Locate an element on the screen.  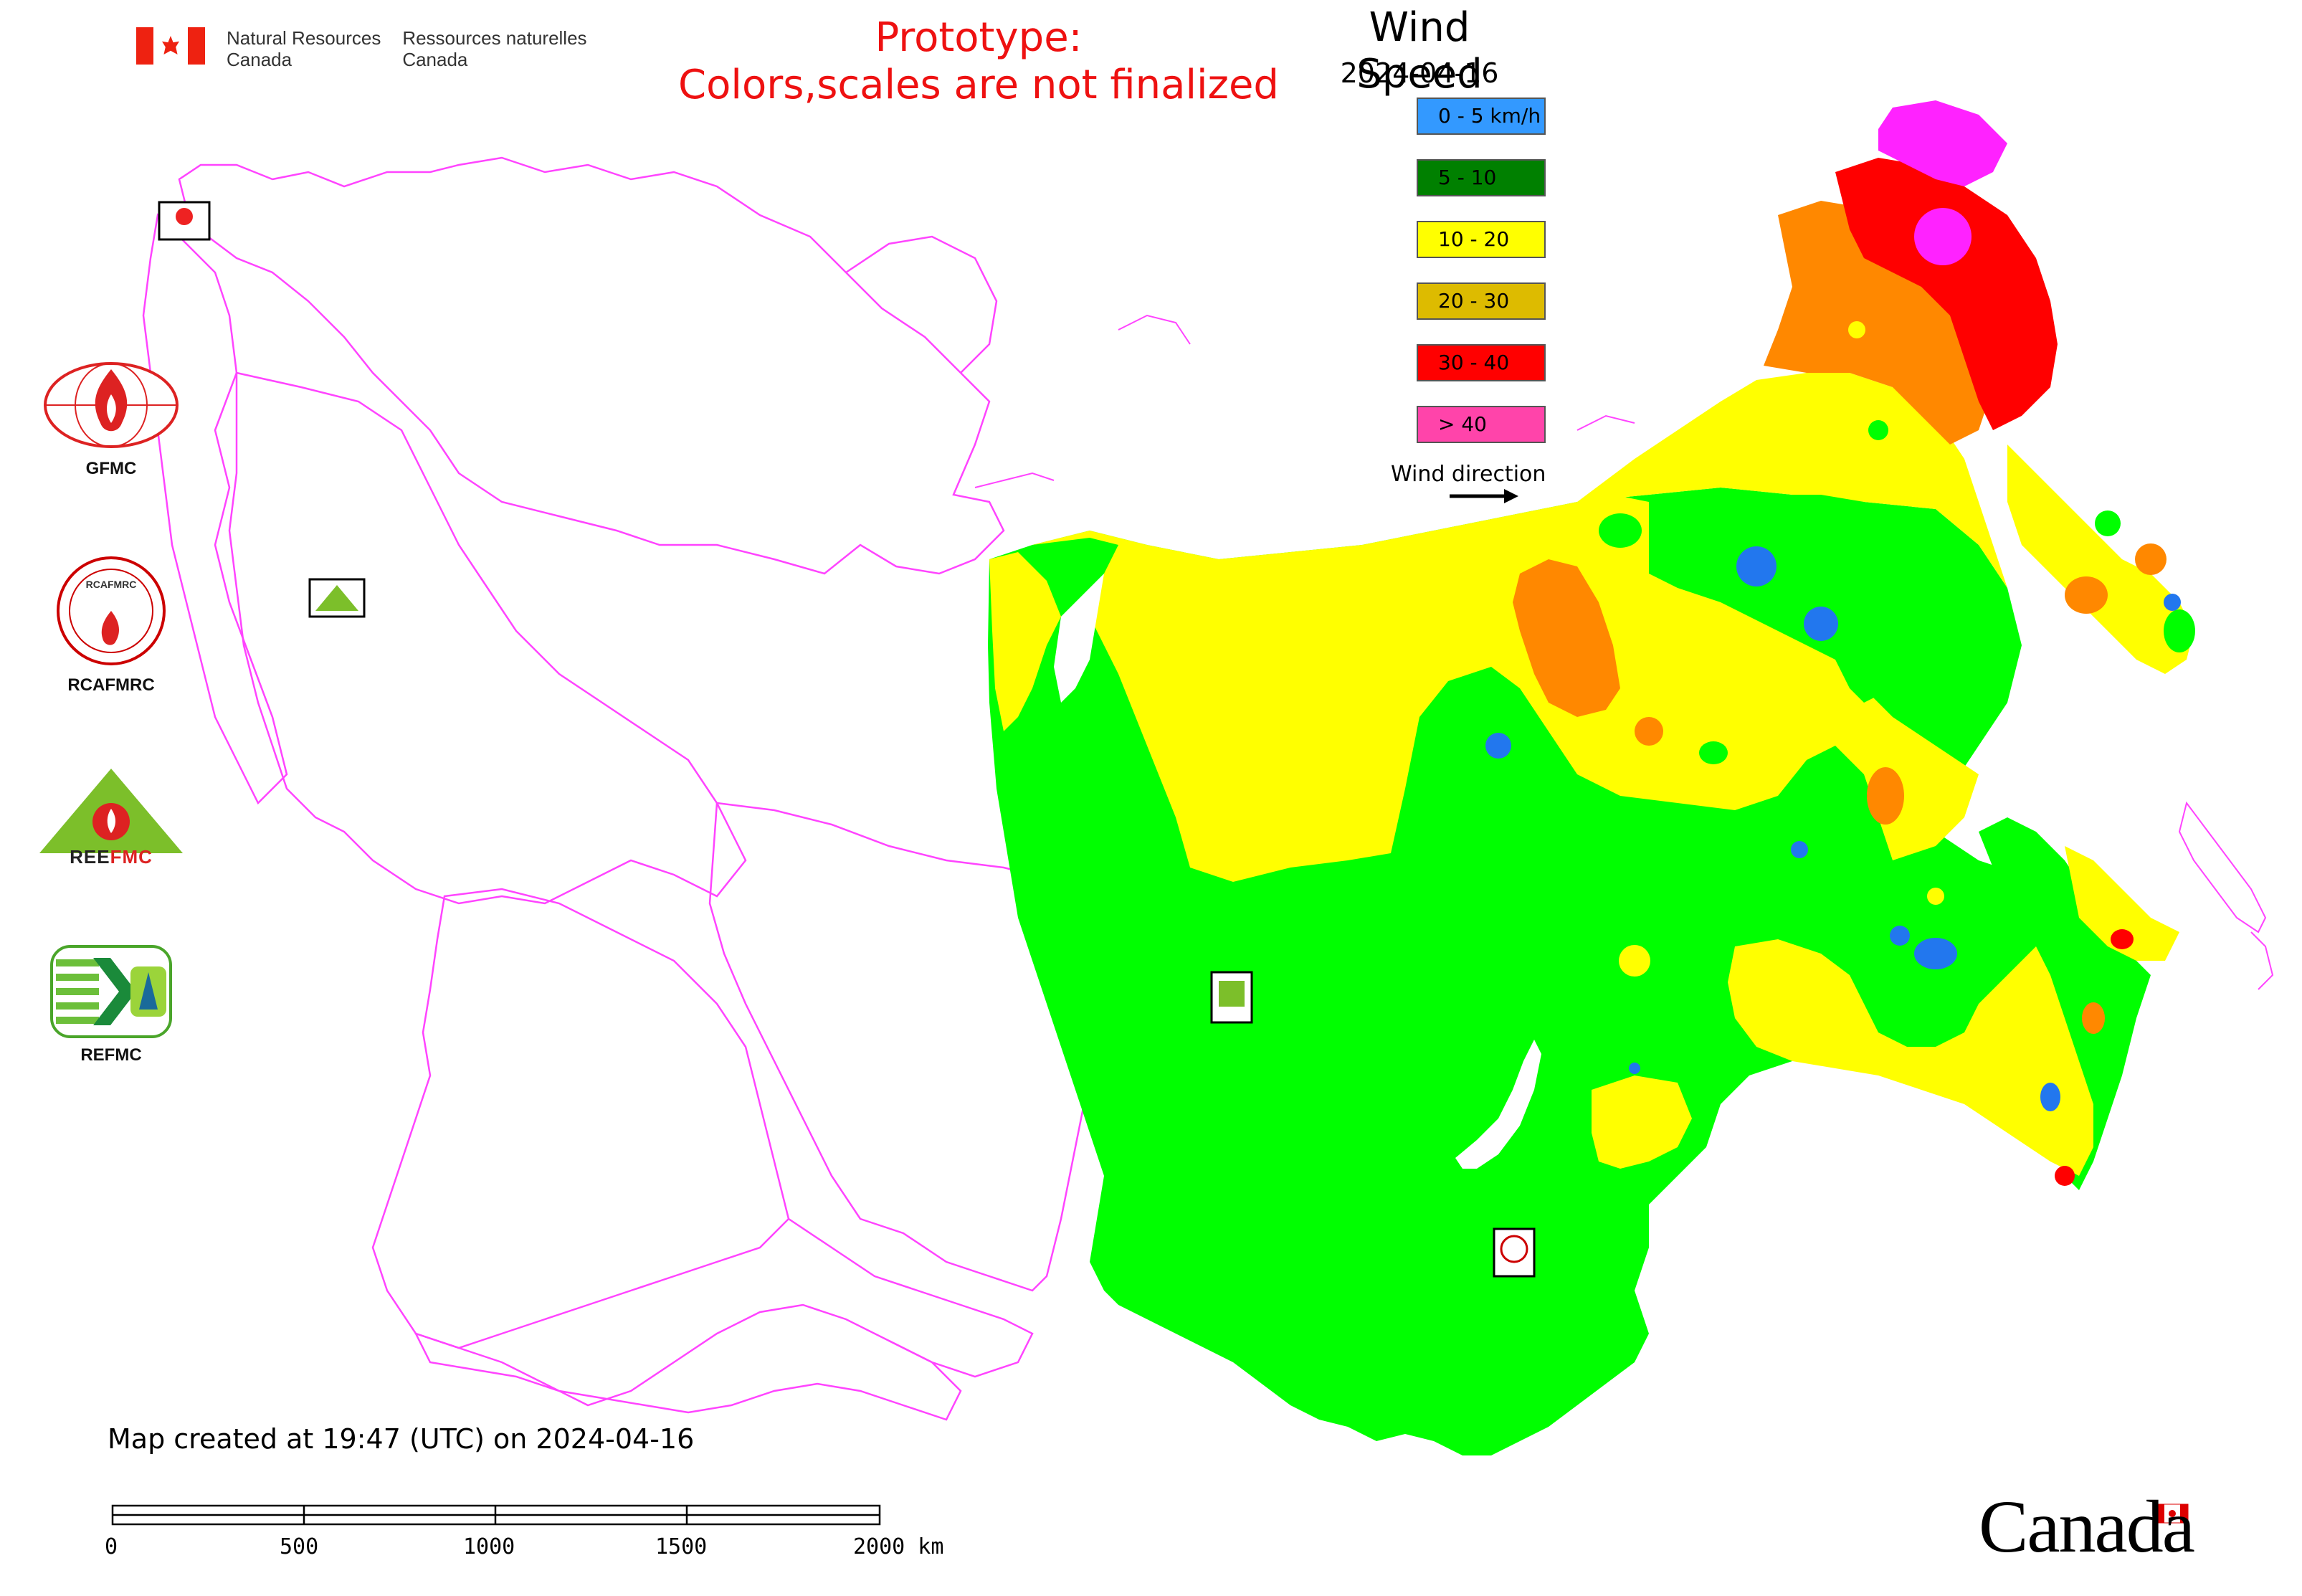
canada-flag-icon is located at coordinates (170, 46).